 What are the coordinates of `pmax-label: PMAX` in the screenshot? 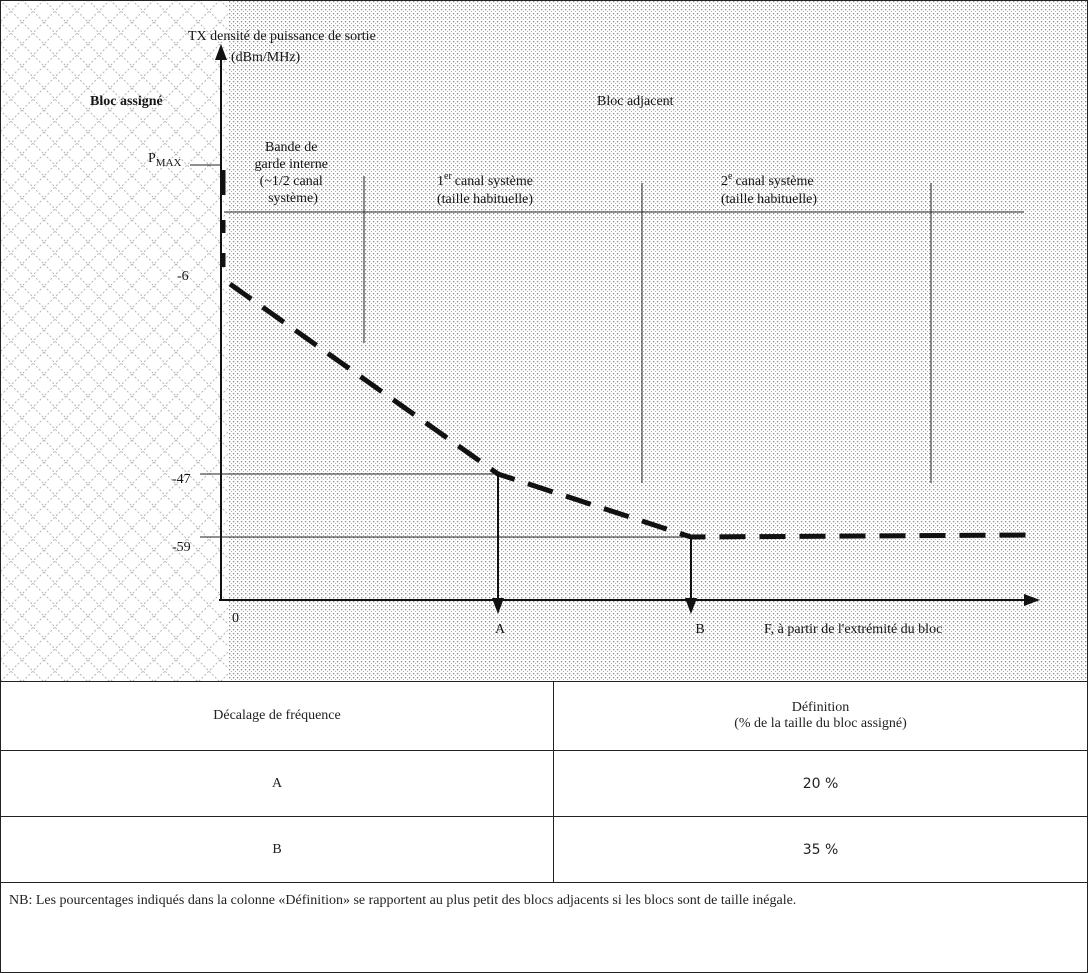 It's located at (165, 160).